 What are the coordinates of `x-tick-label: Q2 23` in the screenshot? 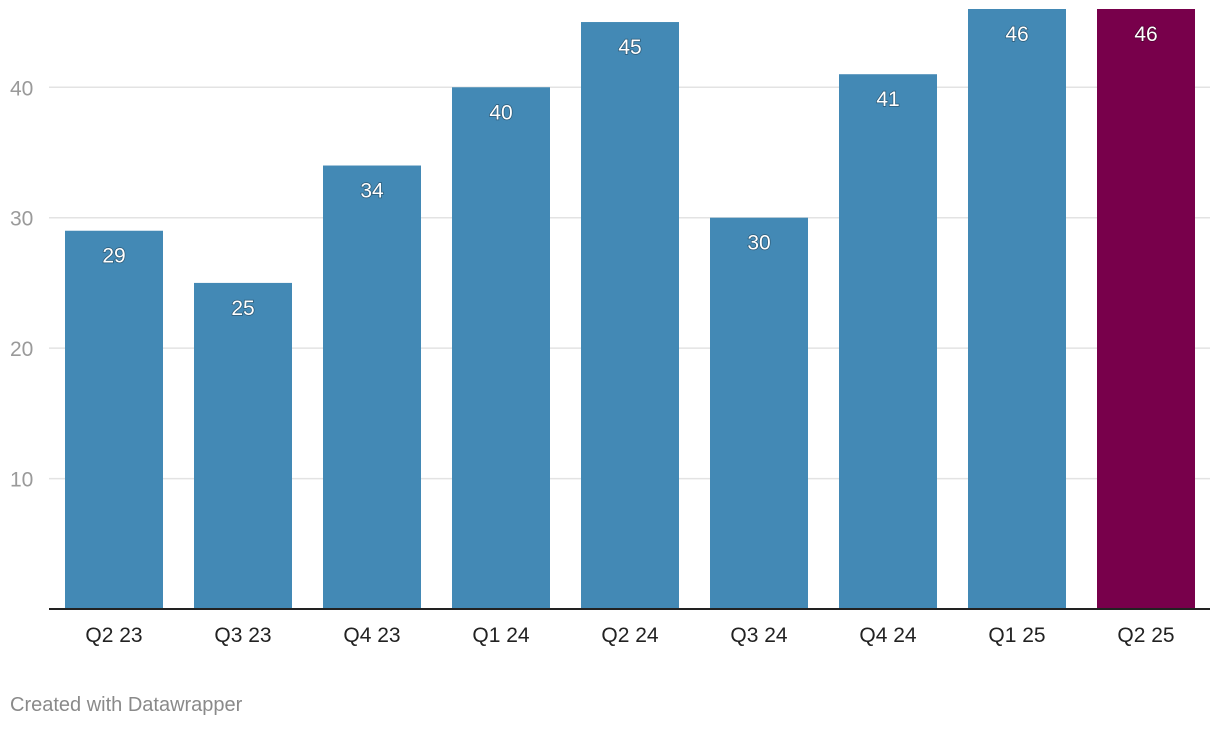 It's located at (113, 635).